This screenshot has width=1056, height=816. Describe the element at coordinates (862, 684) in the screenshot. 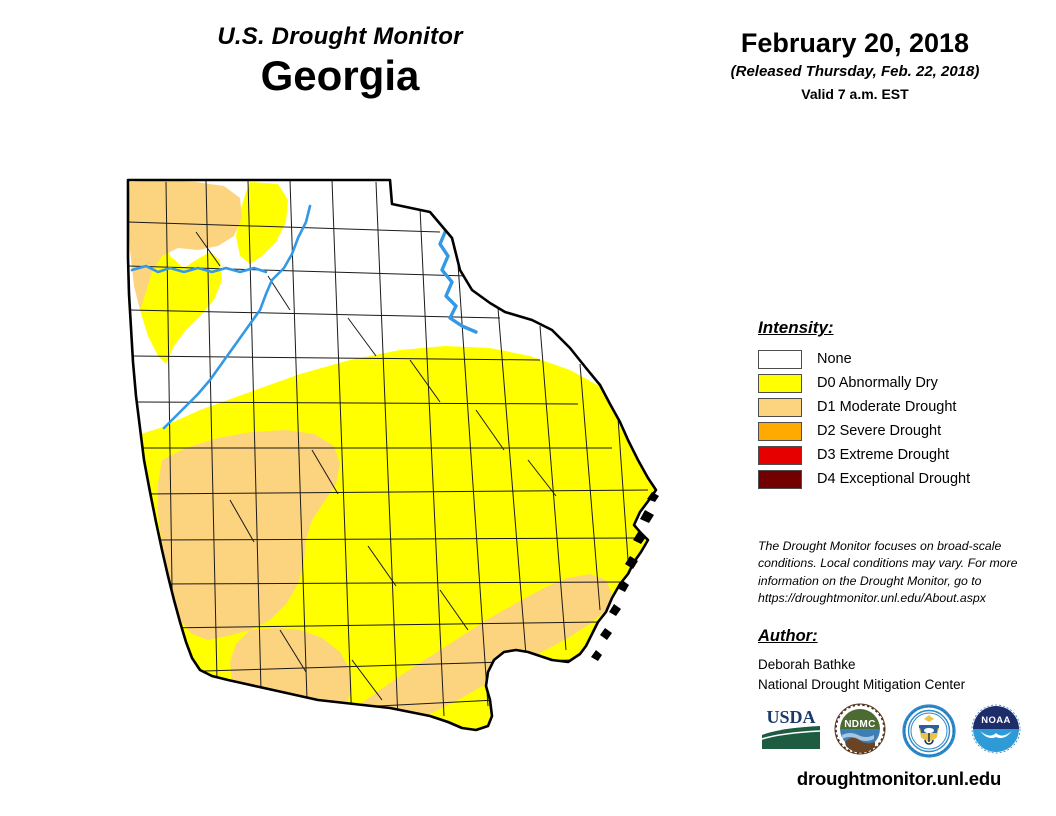

I see `author-organization: National Drought Mitigation Center` at that location.